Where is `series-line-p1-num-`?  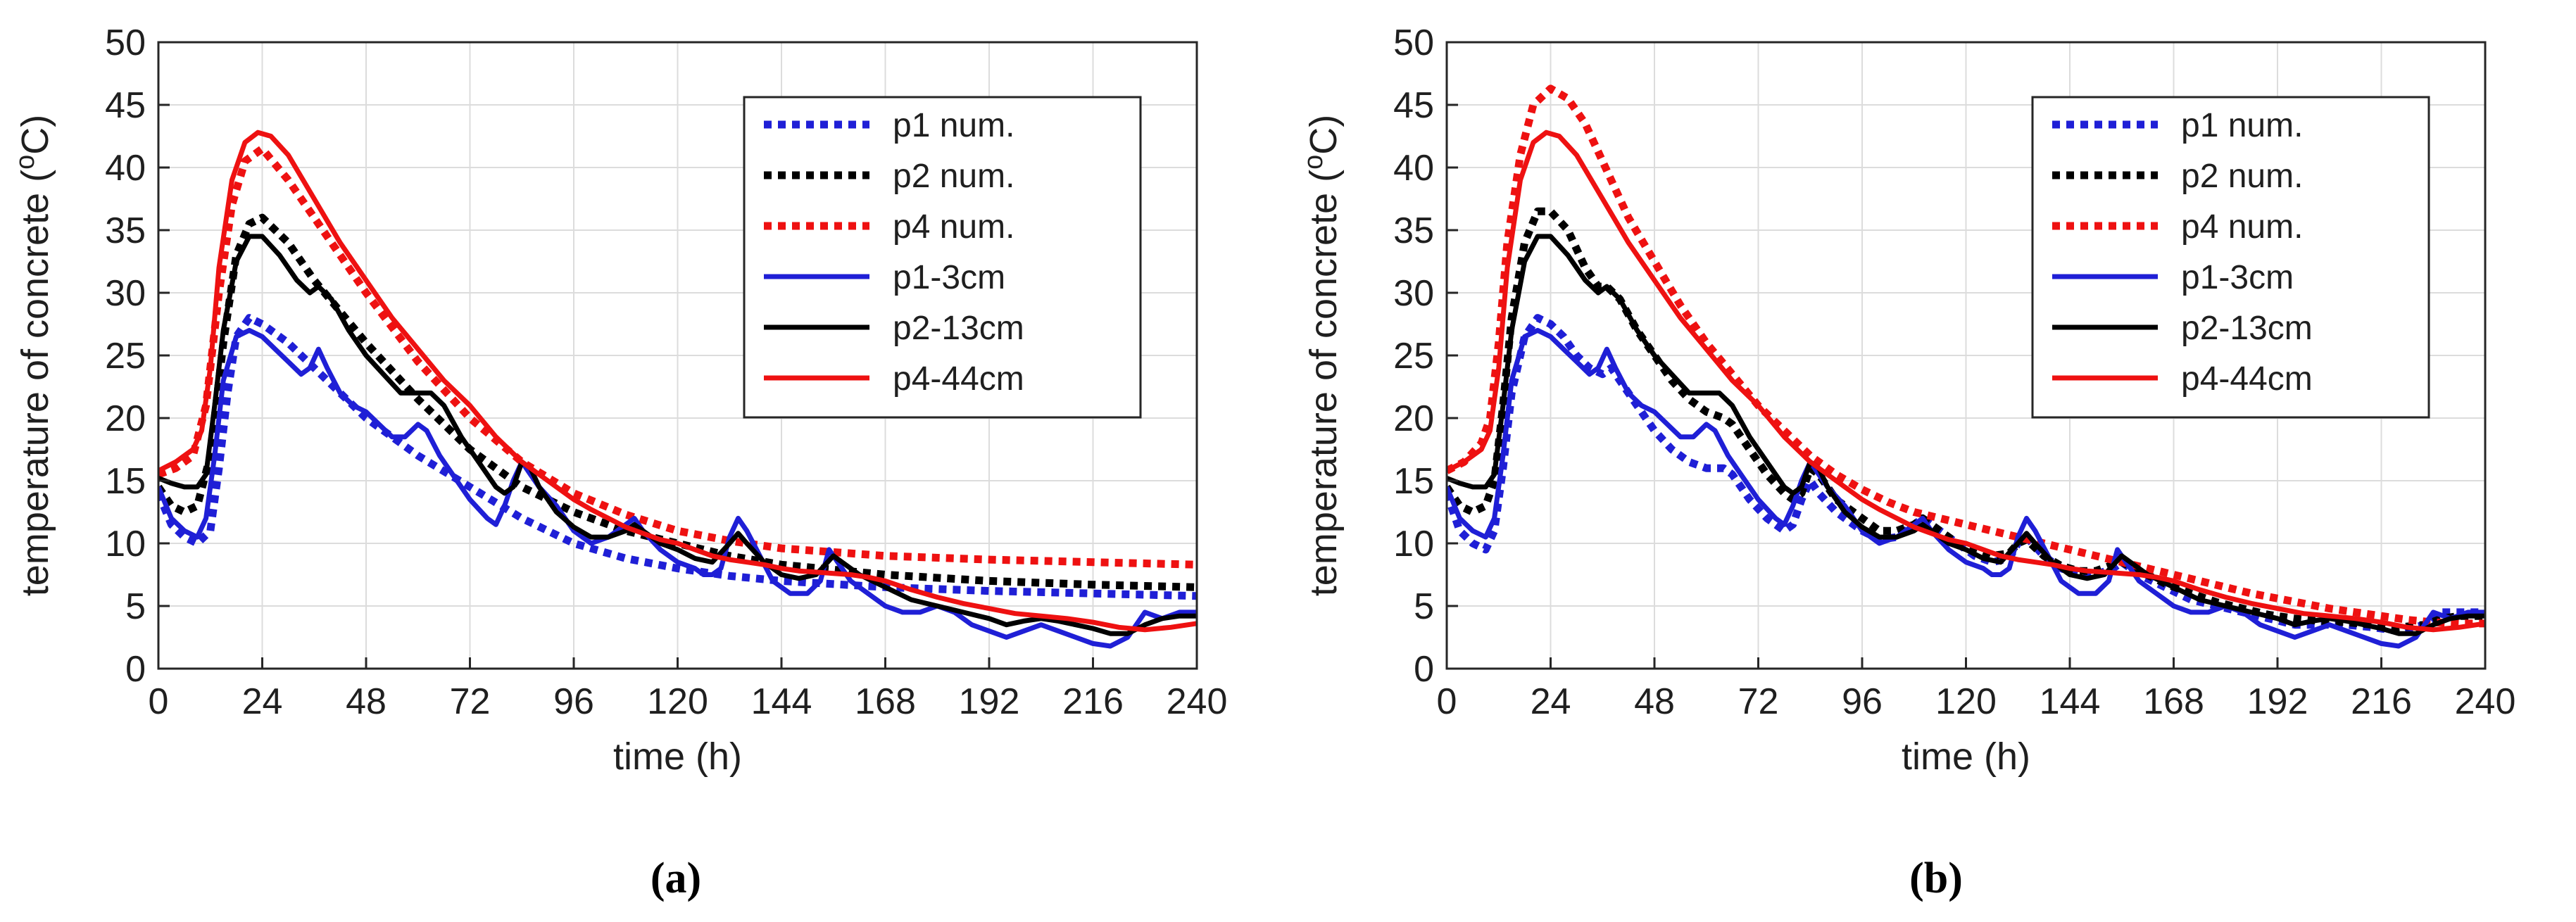
series-line-p1-num- is located at coordinates (677, 457).